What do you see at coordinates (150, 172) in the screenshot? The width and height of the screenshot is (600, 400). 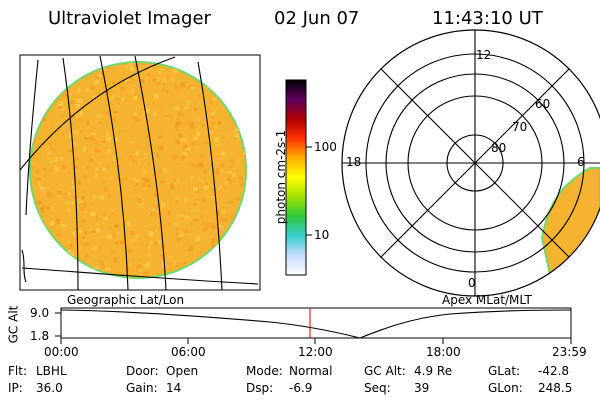 I see `longitude-line` at bounding box center [150, 172].